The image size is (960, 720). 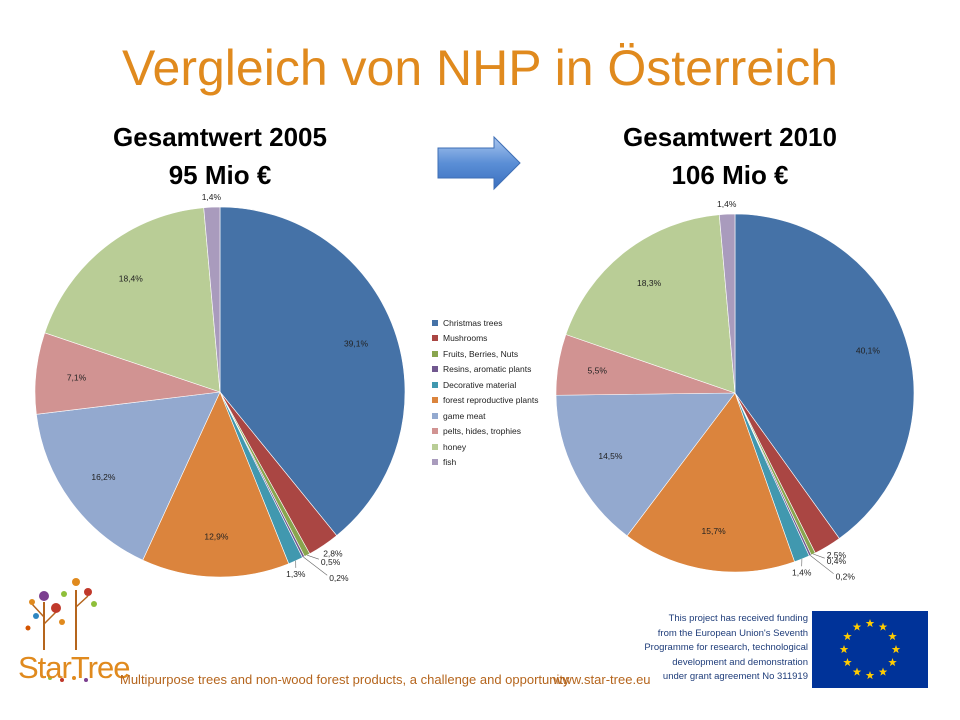 What do you see at coordinates (727, 303) in the screenshot?
I see `right-pie-slice-fish` at bounding box center [727, 303].